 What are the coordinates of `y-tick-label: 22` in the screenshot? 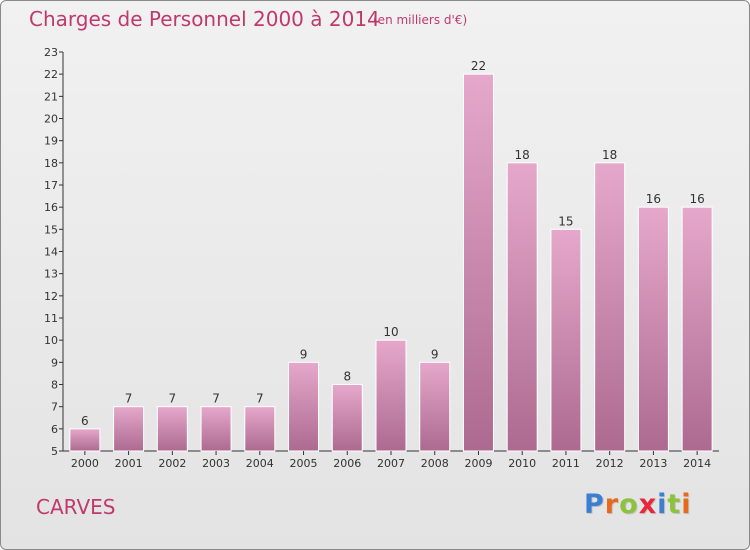 It's located at (51, 74).